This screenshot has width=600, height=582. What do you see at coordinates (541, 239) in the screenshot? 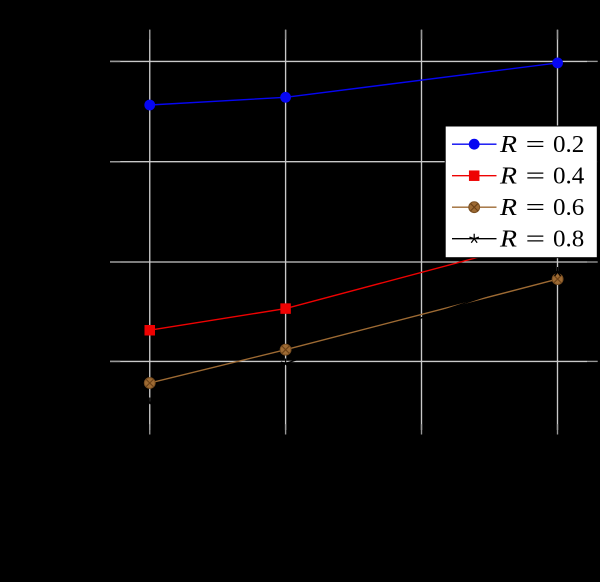
I see `svg-text:R=0.8: R = 0.8` at bounding box center [541, 239].